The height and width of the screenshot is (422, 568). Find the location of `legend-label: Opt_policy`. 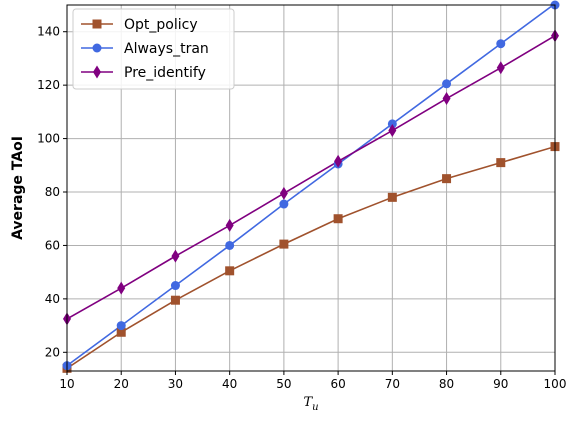

legend-label: Opt_policy is located at coordinates (161, 25).